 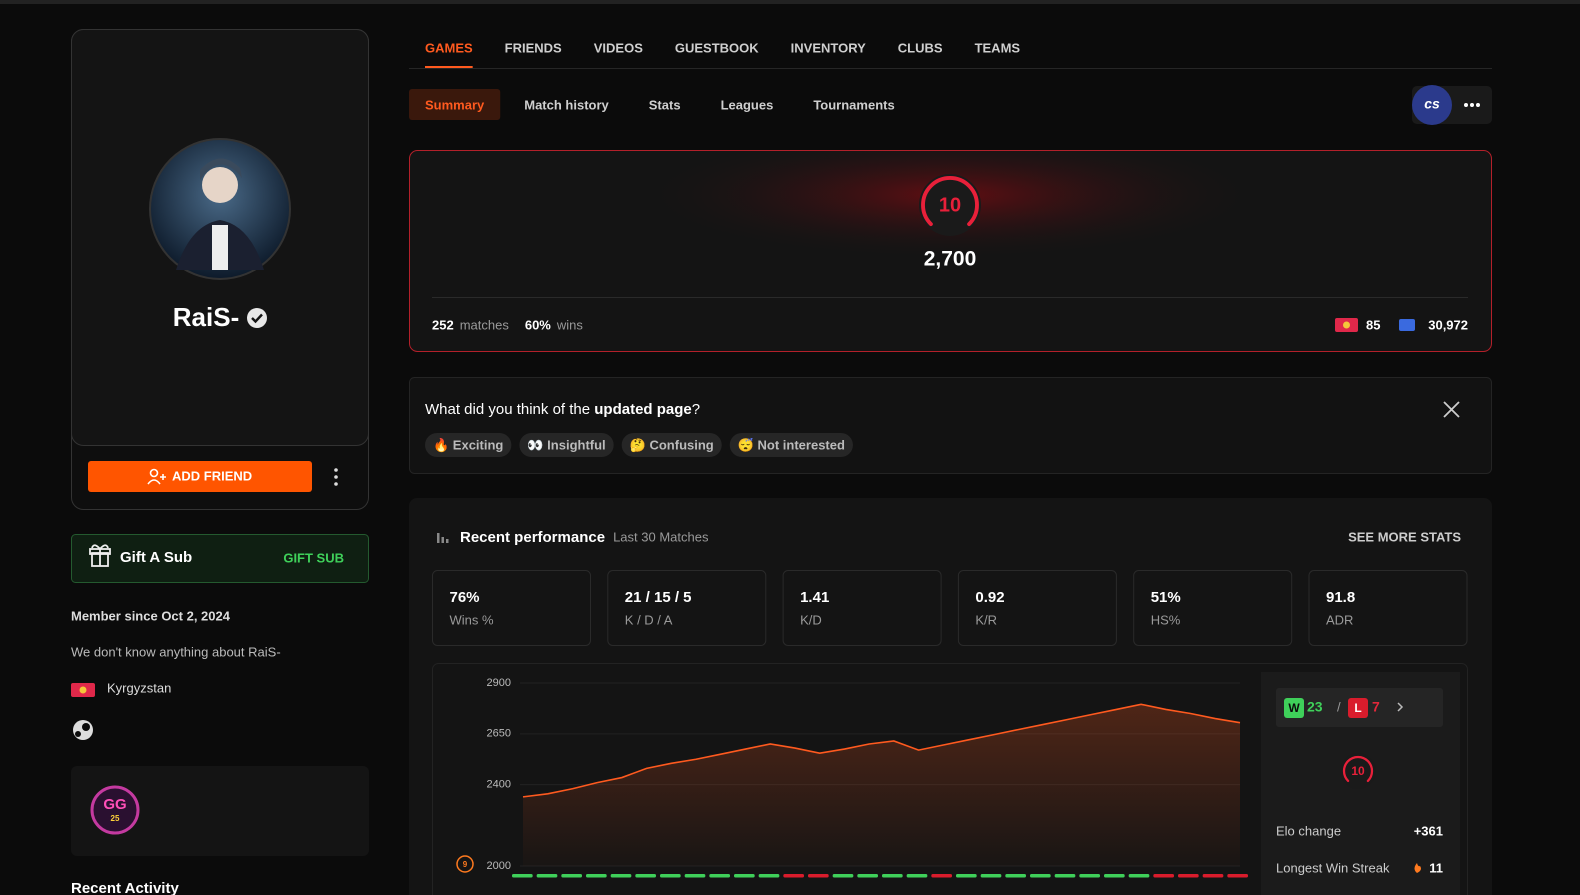 What do you see at coordinates (443, 324) in the screenshot?
I see `matches-count: 252` at bounding box center [443, 324].